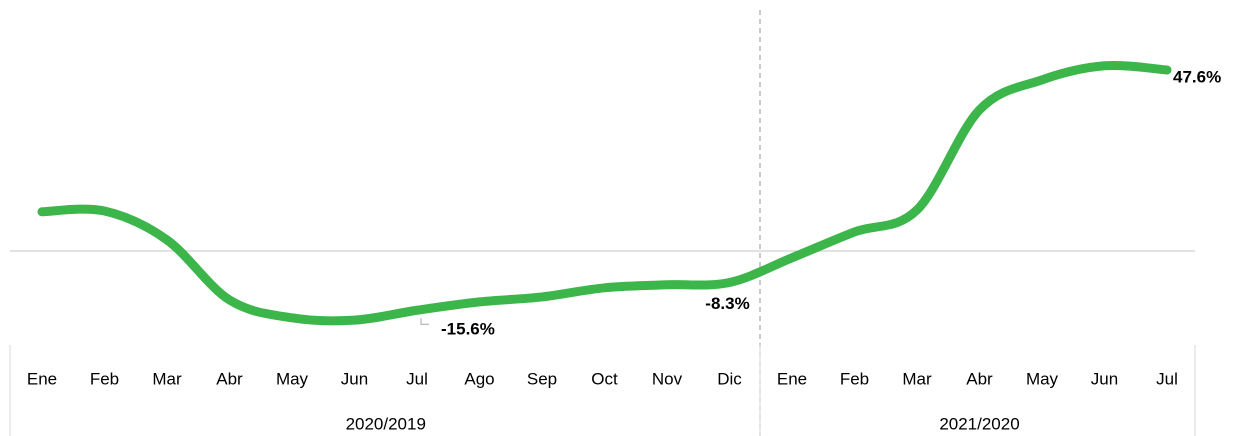 The image size is (1238, 436). What do you see at coordinates (468, 329) in the screenshot?
I see `data-label: -15.6%` at bounding box center [468, 329].